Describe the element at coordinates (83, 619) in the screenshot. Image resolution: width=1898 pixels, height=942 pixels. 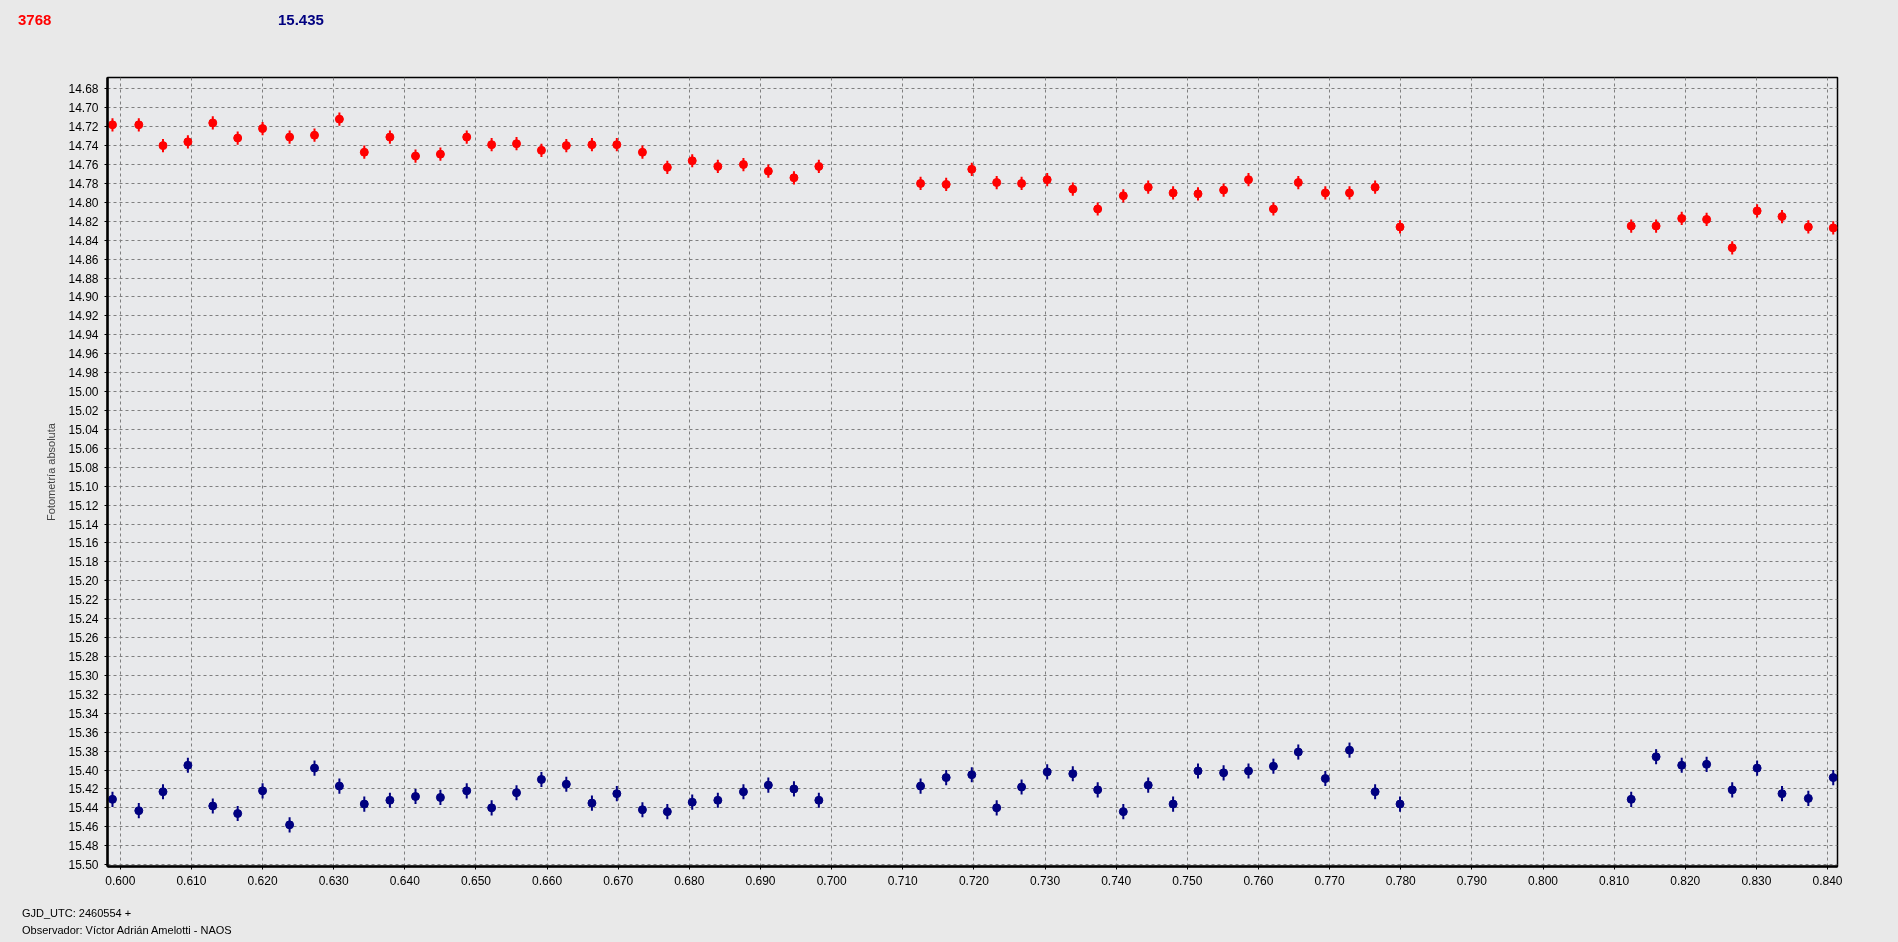
I see `y-tick-label: 15.24` at that location.